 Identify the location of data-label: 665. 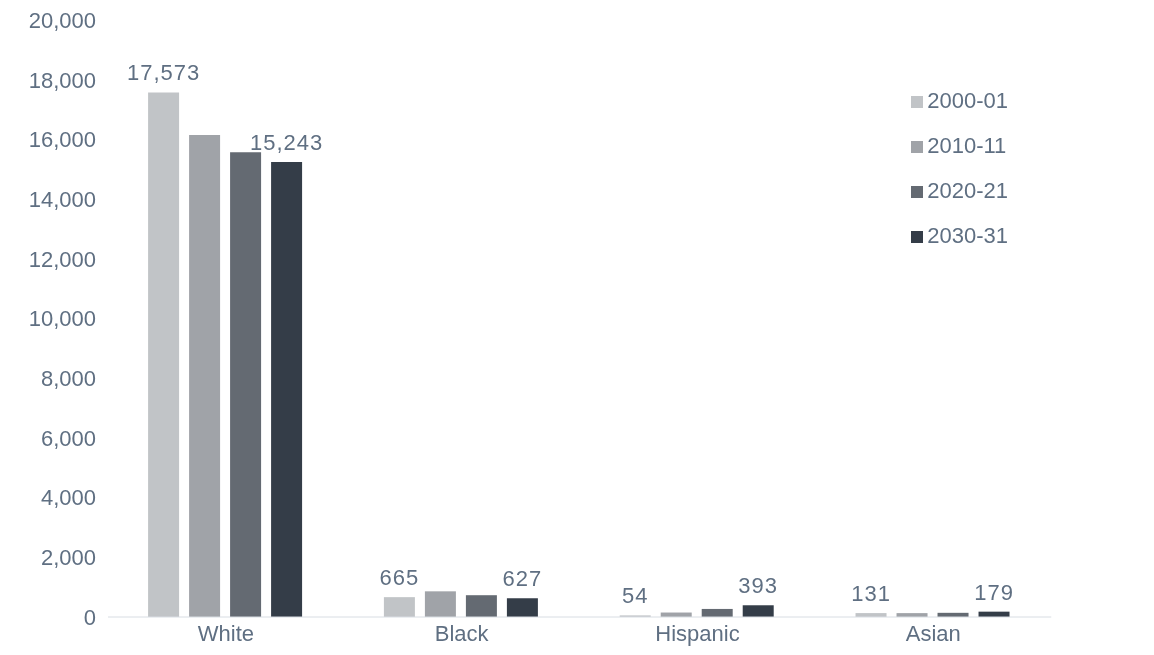
(399, 578).